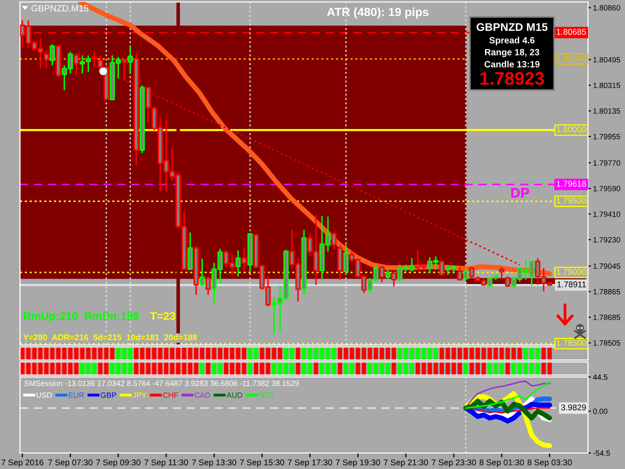  I want to click on annotation: Candle 13:19, so click(512, 64).